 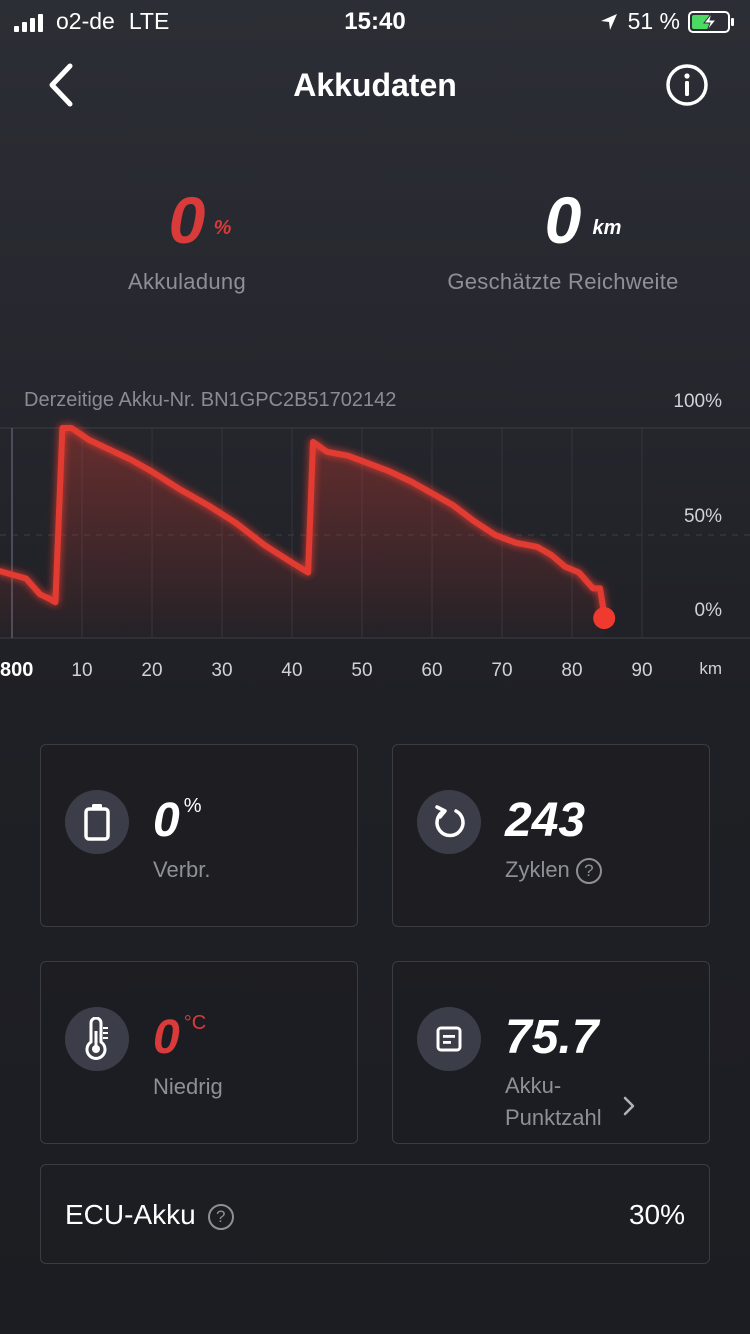 I want to click on back-button, so click(x=63, y=85).